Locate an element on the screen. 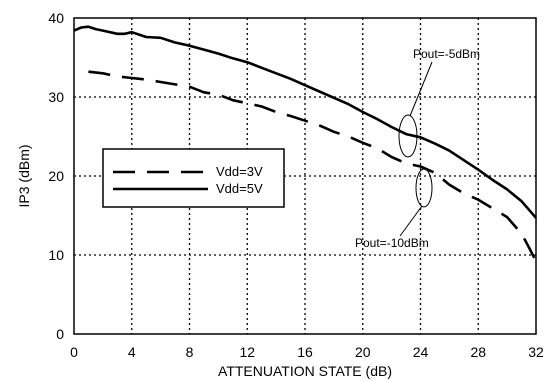 This screenshot has width=554, height=381. x-tick-label: 24 is located at coordinates (421, 352).